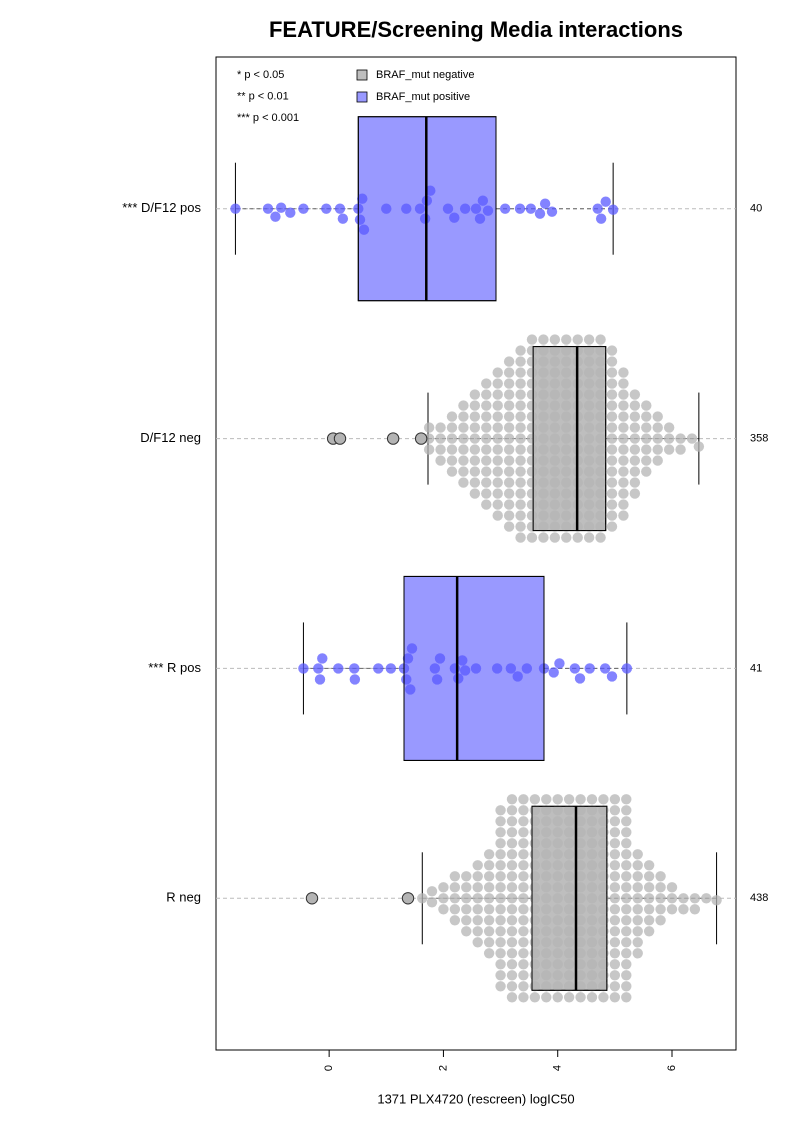 This screenshot has width=793, height=1122. What do you see at coordinates (268, 118) in the screenshot?
I see `significance-key: *** p < 0.001` at bounding box center [268, 118].